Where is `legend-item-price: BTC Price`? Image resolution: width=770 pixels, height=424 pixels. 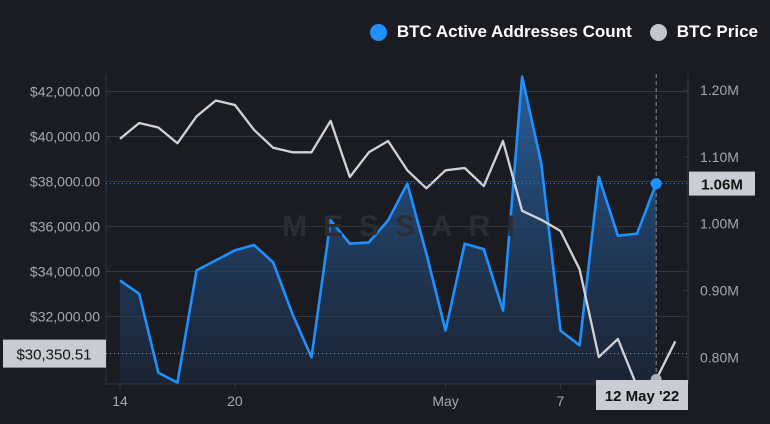 legend-item-price: BTC Price is located at coordinates (703, 32).